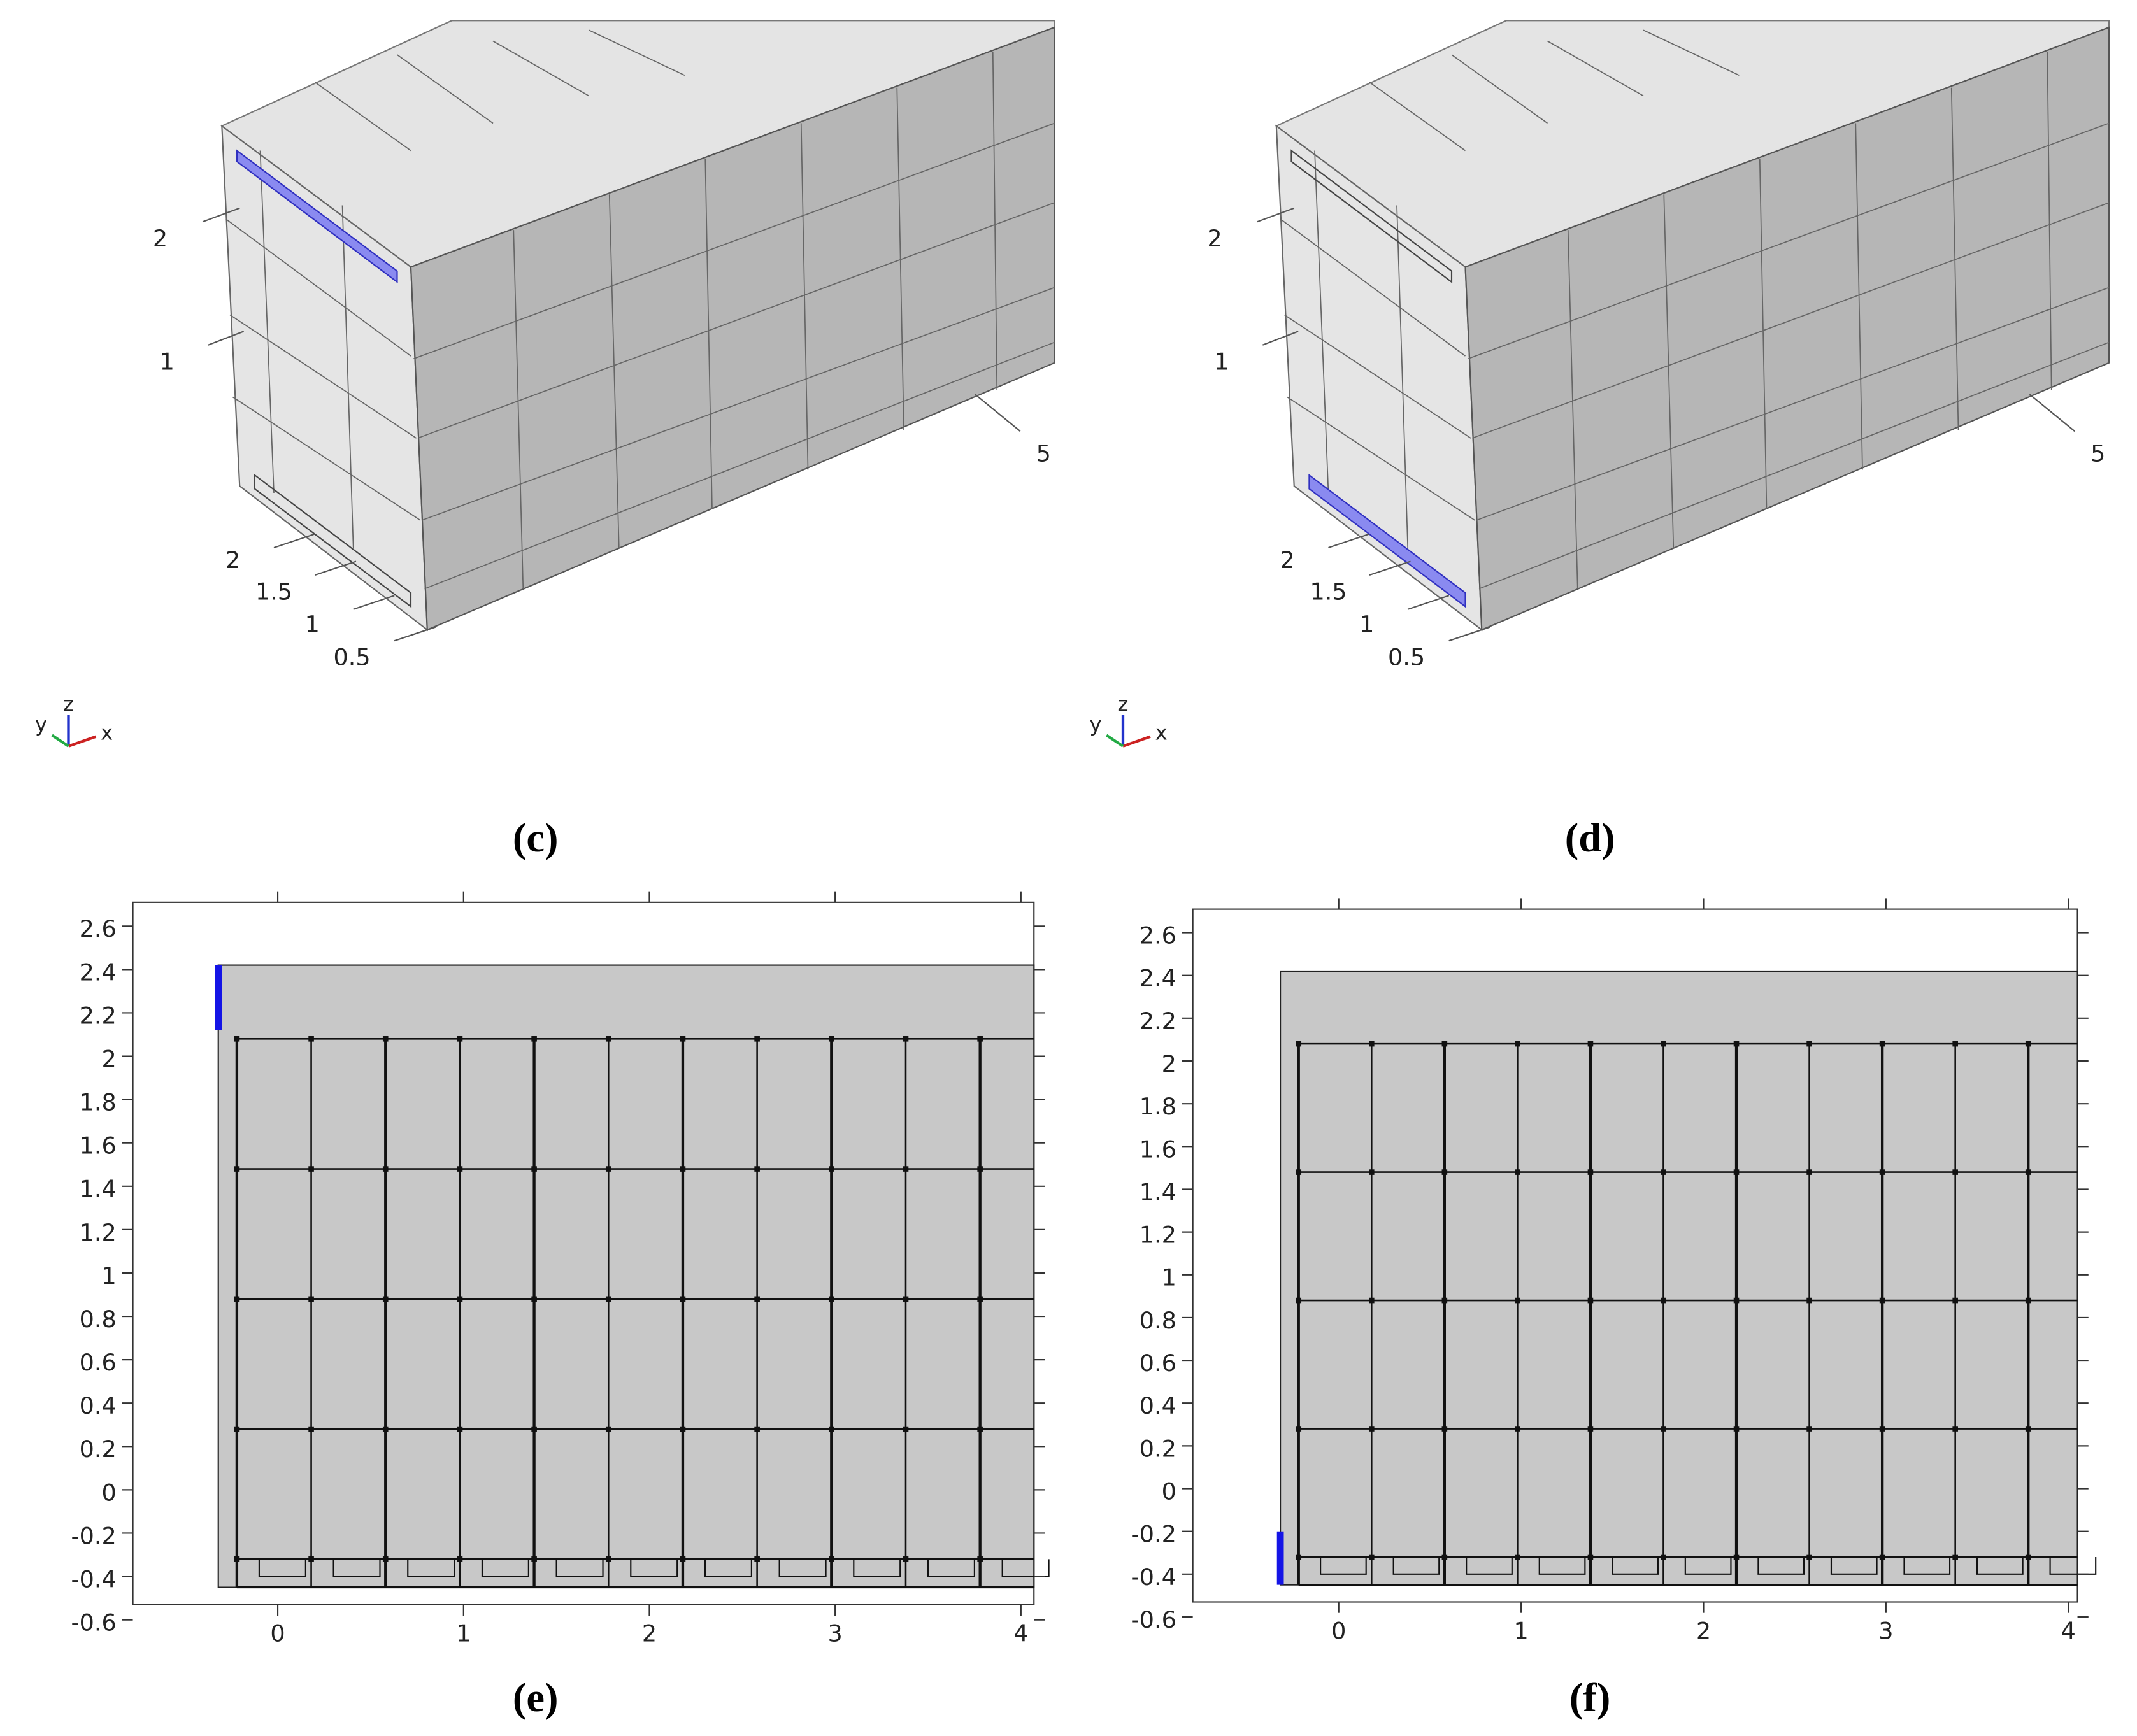 The width and height of the screenshot is (2137, 1736). I want to click on axis-label: 1.5, so click(1329, 591).